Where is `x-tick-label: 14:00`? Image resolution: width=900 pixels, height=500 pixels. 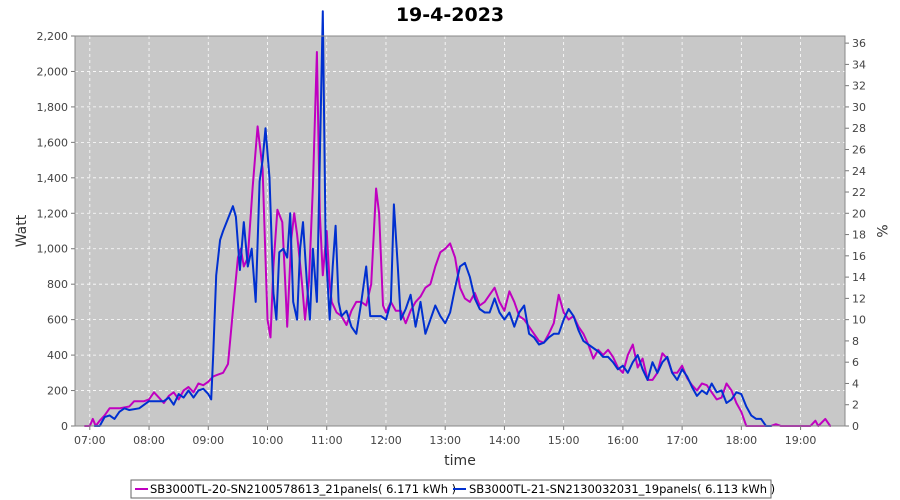 x-tick-label: 14:00 is located at coordinates (505, 440).